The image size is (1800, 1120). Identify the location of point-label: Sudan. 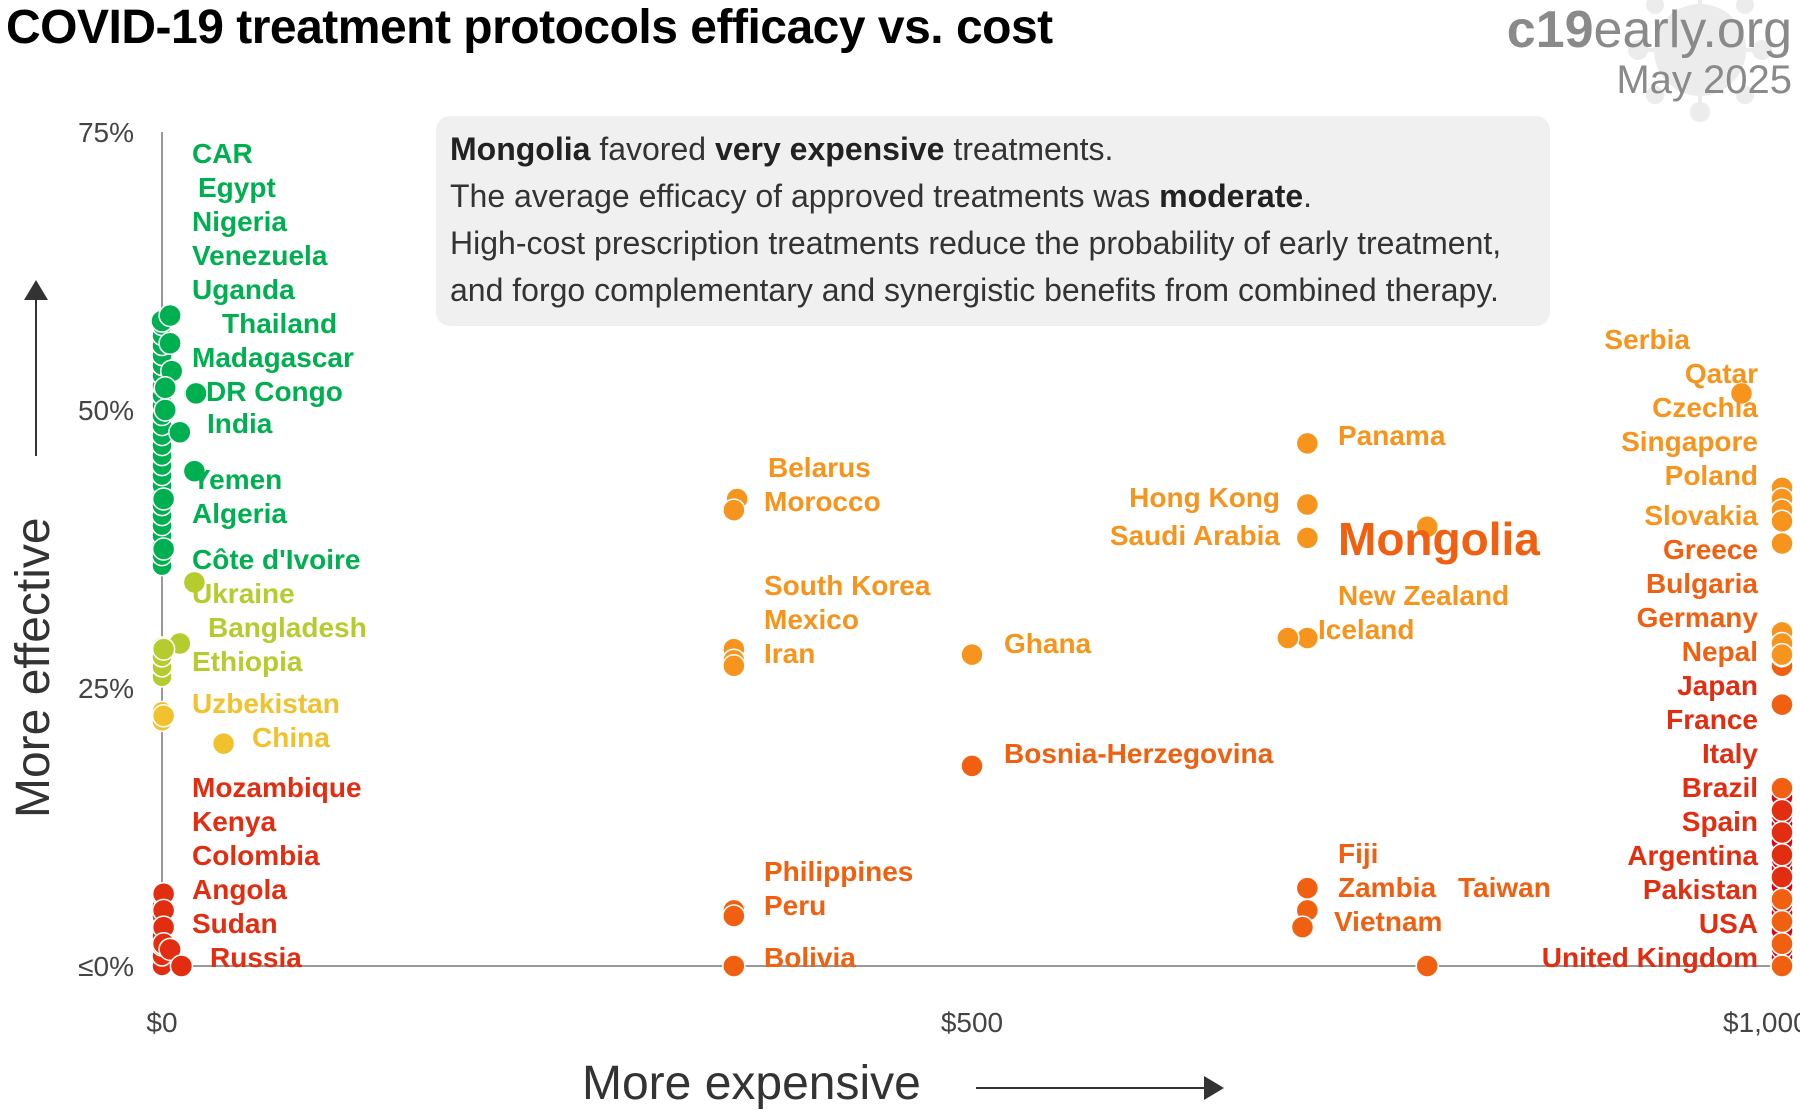
(235, 923).